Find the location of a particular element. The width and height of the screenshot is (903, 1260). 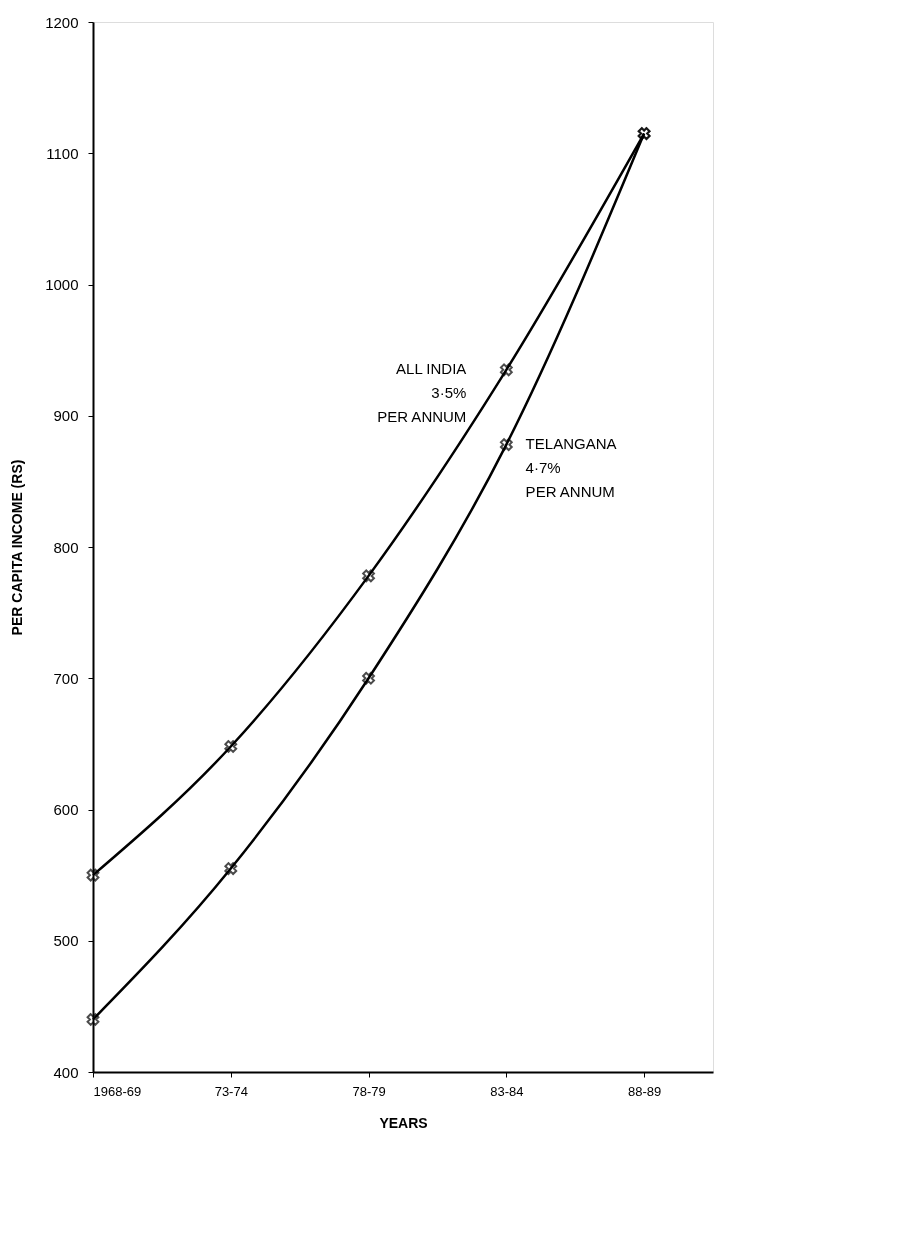

y-tick-label: 900 is located at coordinates (66, 416).